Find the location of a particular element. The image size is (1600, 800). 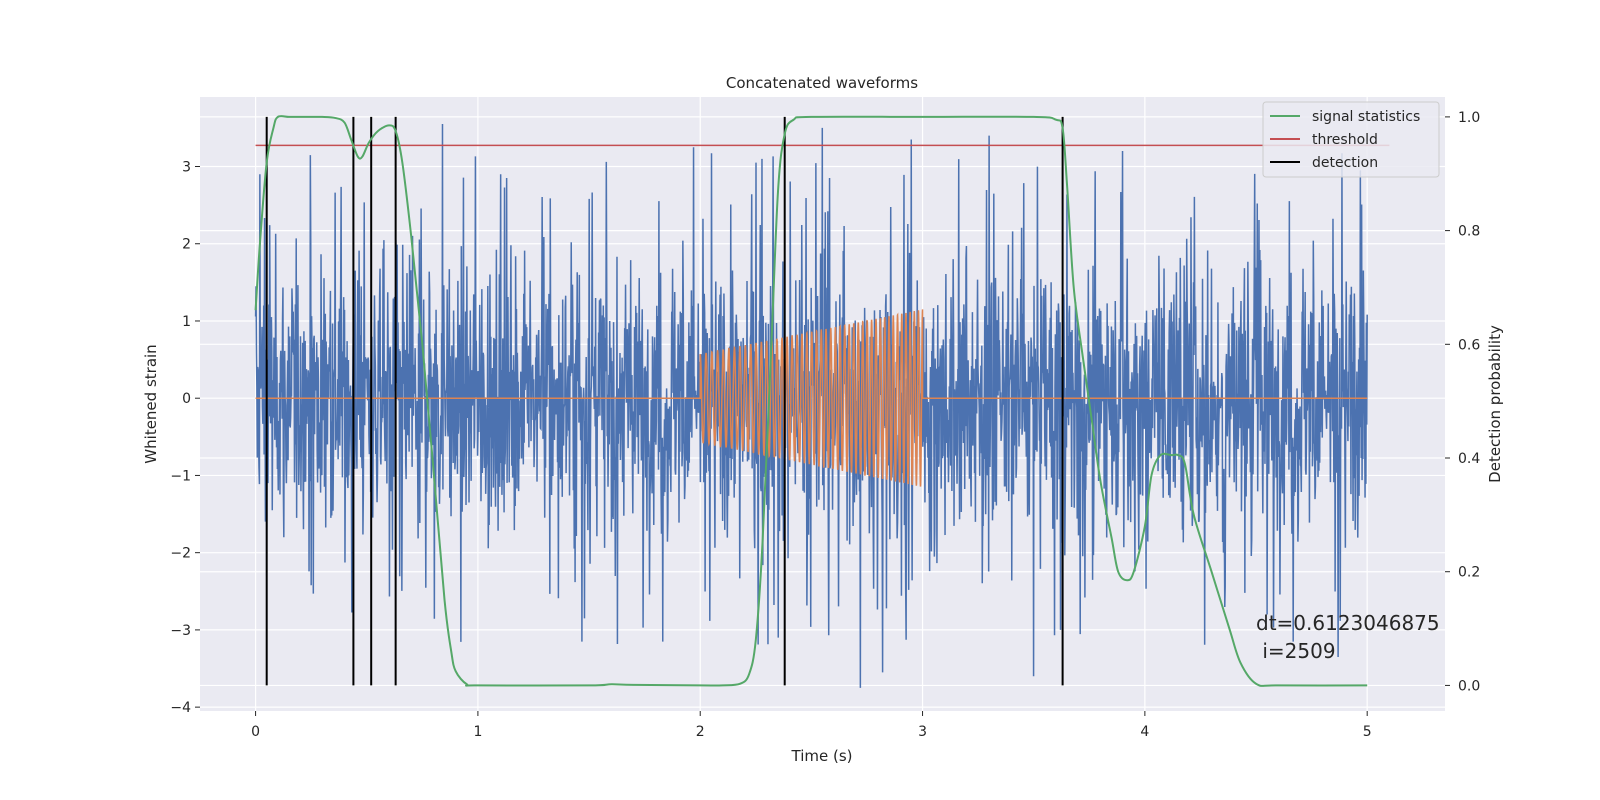

legend-box is located at coordinates (1351, 139).